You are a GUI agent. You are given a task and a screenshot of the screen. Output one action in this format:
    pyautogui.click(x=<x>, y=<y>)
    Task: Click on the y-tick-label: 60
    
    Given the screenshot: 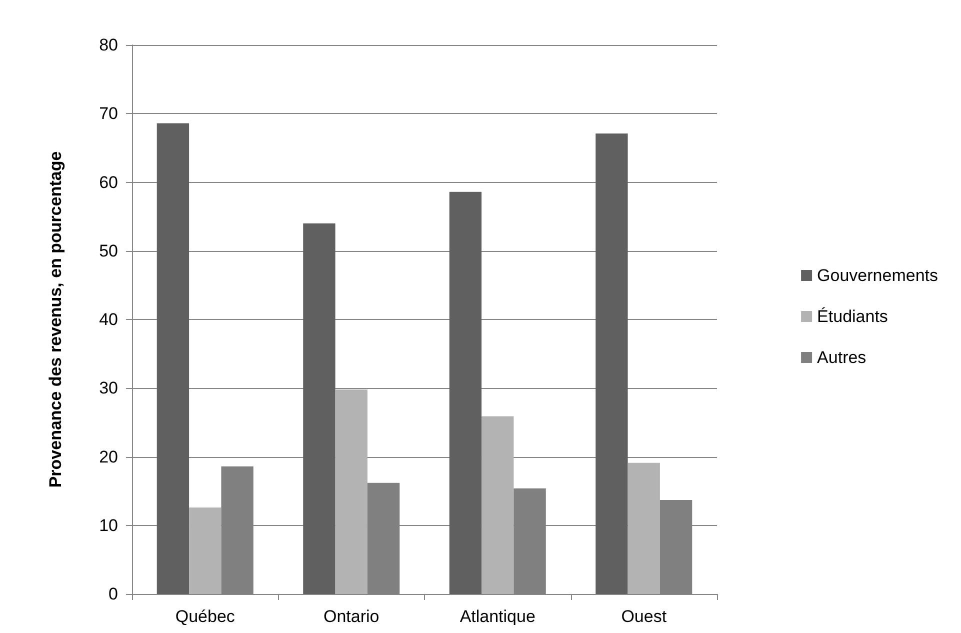 What is the action you would take?
    pyautogui.click(x=108, y=182)
    